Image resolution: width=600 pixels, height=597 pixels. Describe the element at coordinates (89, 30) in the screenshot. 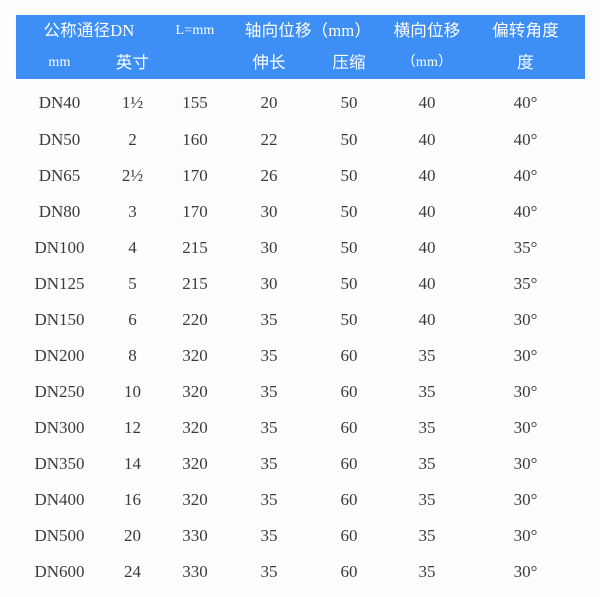

I see `header-nominal-diameter: 公称通径DN` at that location.